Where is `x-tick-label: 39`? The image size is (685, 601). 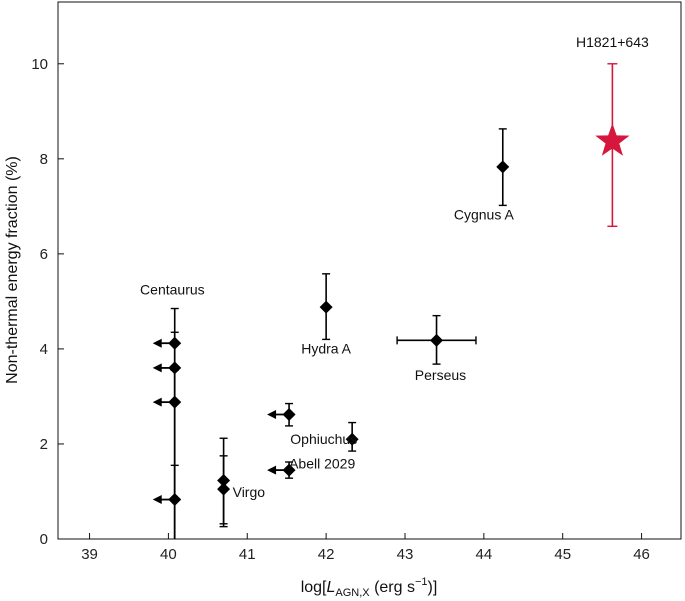 x-tick-label: 39 is located at coordinates (89, 554).